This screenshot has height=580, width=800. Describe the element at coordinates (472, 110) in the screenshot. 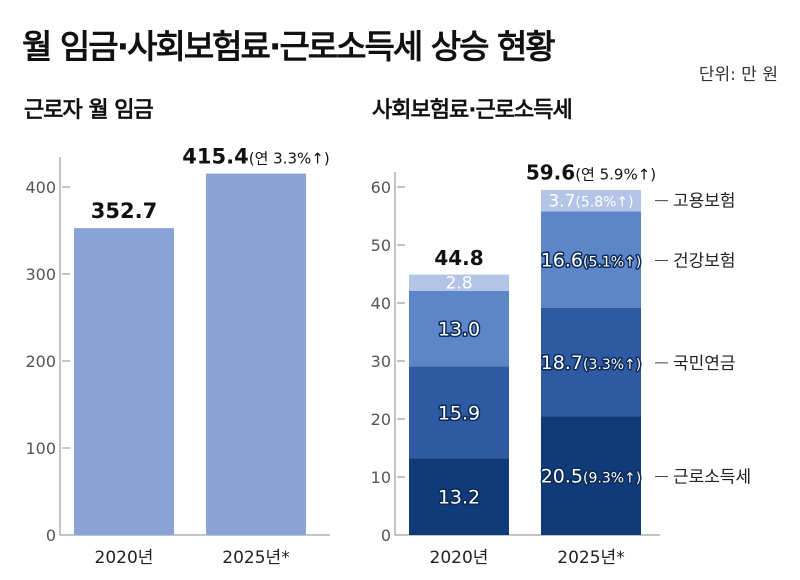

I see `tax-chart-title: 사회보험료·근로소득세` at that location.